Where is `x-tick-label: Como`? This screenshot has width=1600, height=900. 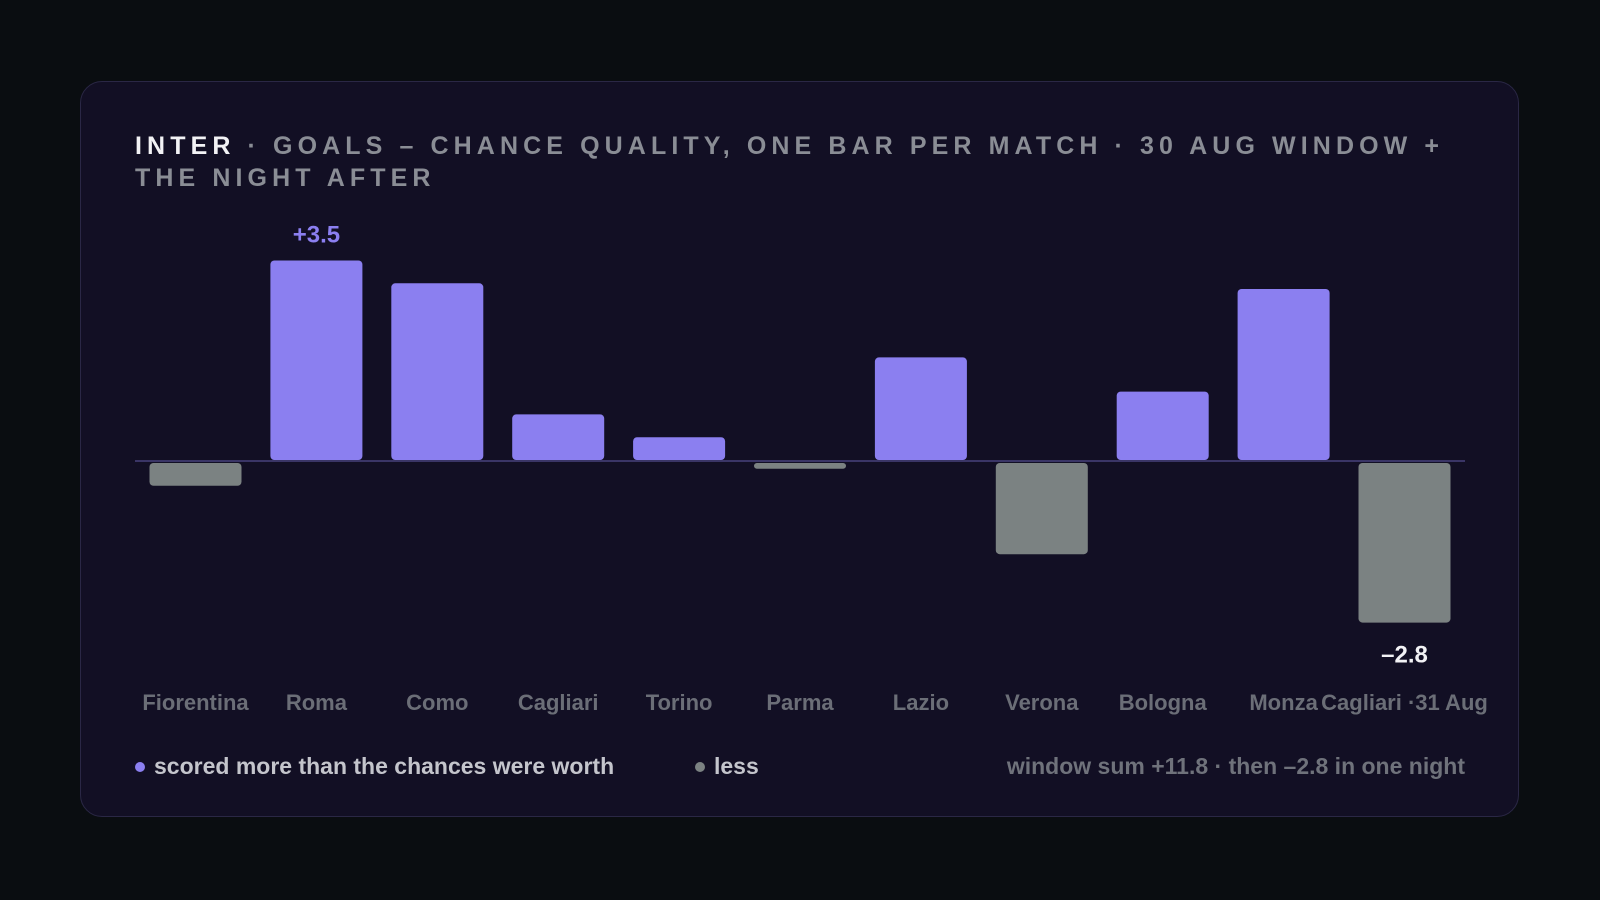
x-tick-label: Como is located at coordinates (437, 702).